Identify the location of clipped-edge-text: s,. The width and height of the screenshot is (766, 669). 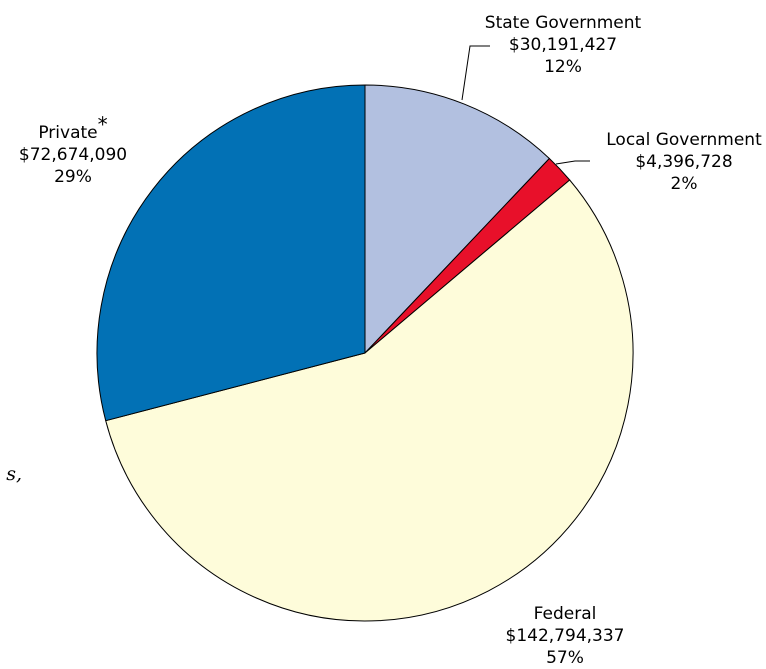
(14, 474).